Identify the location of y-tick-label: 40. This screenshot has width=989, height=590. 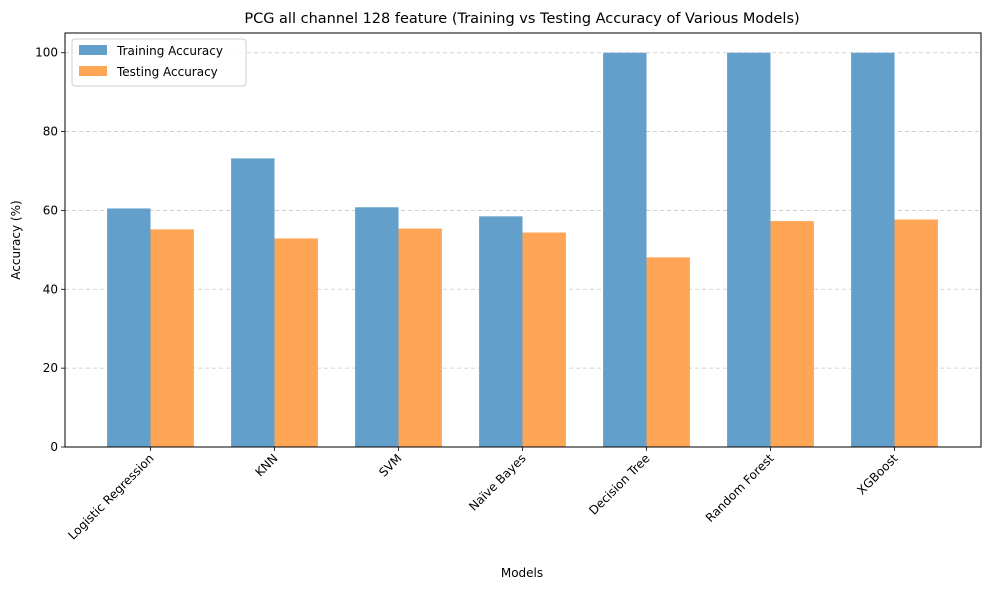
(50, 289).